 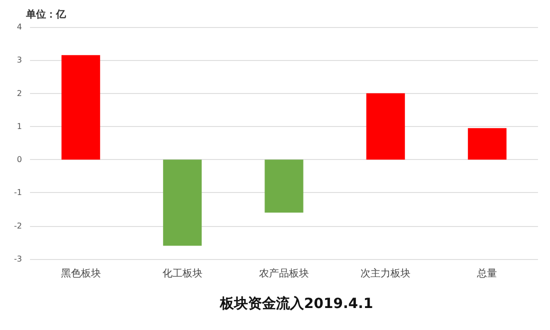 I want to click on x-tick-label: 化工板块, so click(x=182, y=274).